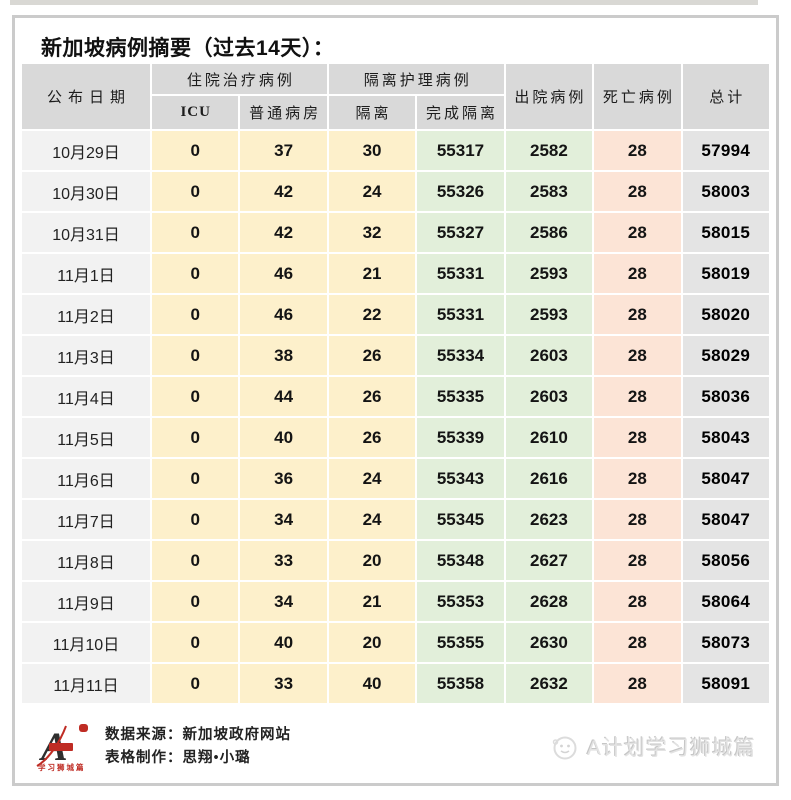 The image size is (791, 800). I want to click on total-cell: 58019, so click(725, 273).